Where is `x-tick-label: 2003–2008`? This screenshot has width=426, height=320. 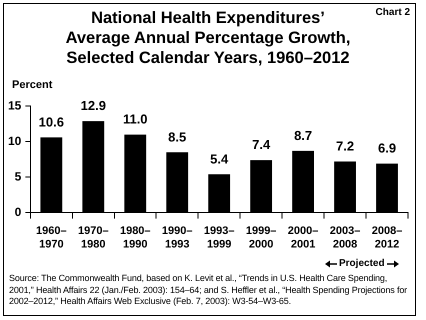
x-tick-label: 2003–2008 is located at coordinates (345, 237).